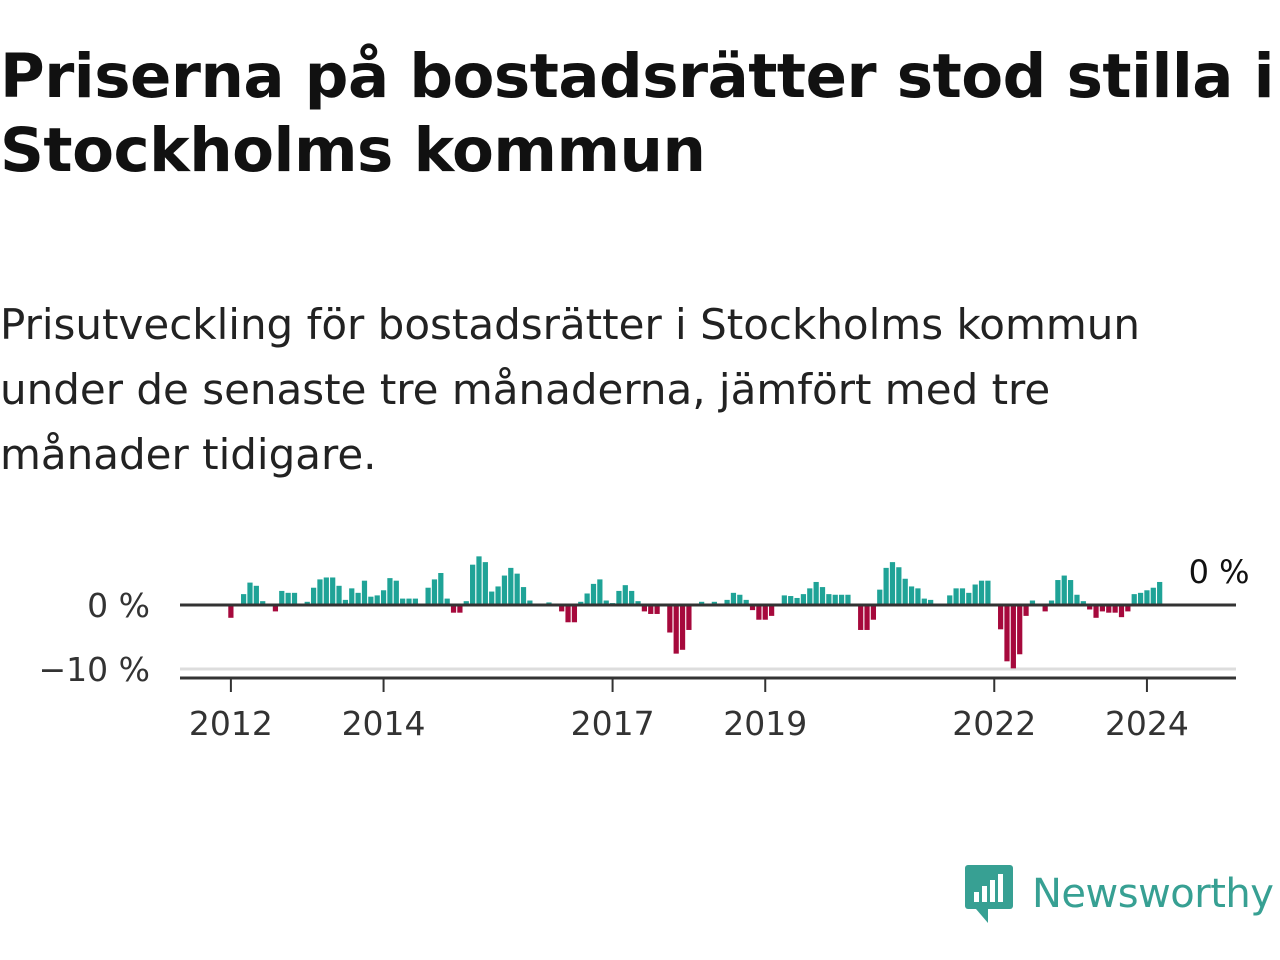 This screenshot has width=1280, height=960. Describe the element at coordinates (231, 723) in the screenshot. I see `x-tick-label: 2012` at that location.